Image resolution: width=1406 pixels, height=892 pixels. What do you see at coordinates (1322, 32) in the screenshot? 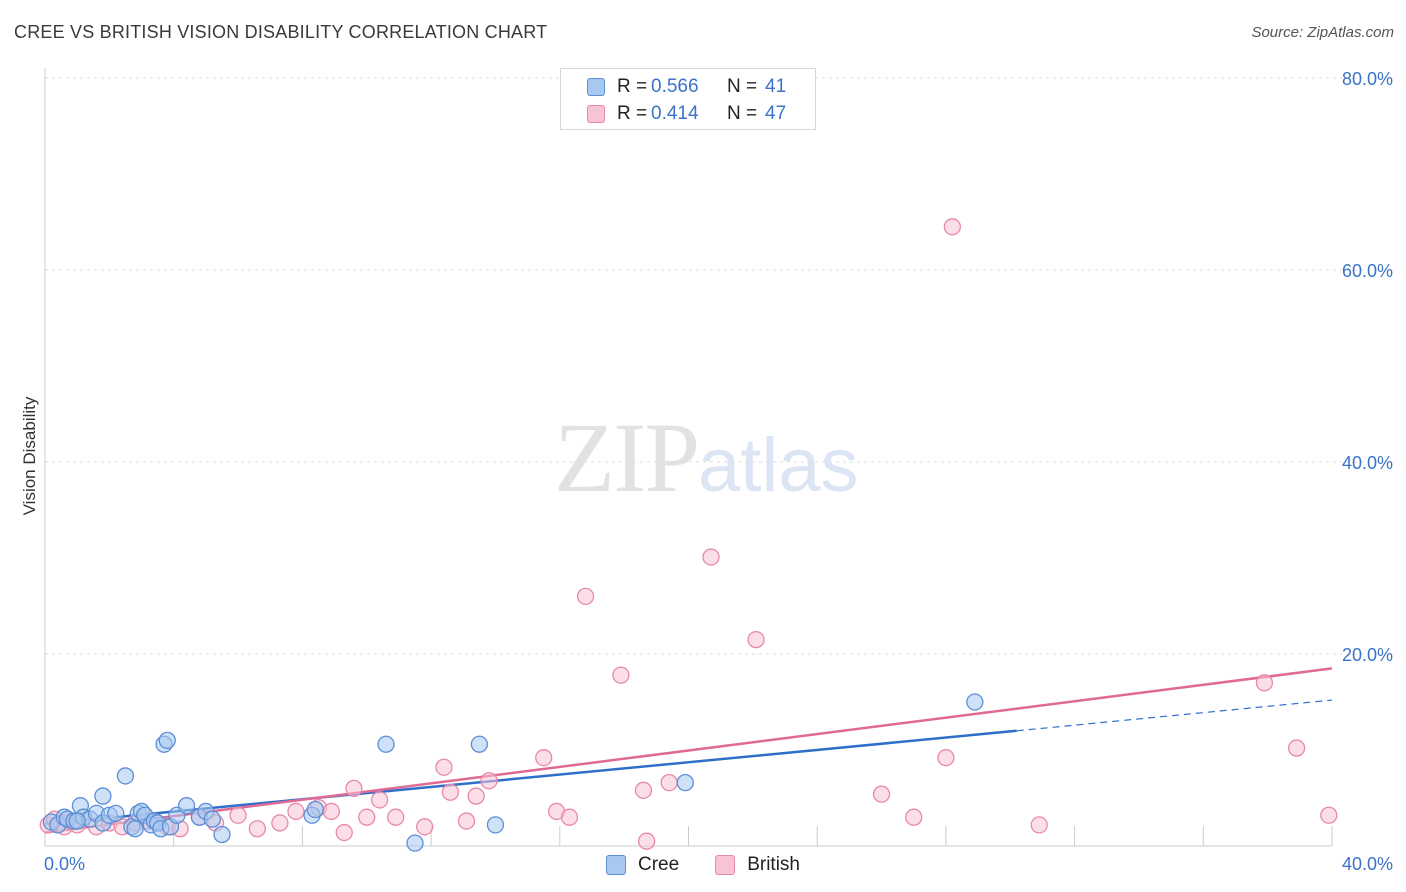
I see `source-credit: Source: ZipAtlas.com` at bounding box center [1322, 32].